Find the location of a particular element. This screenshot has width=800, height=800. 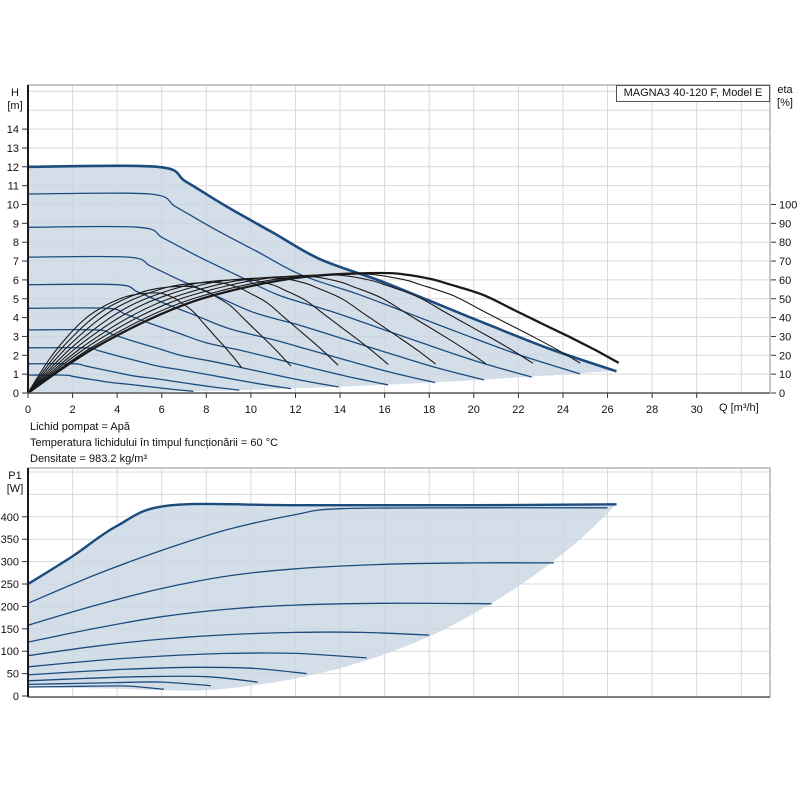

h-tick-label: 13 is located at coordinates (13, 149).